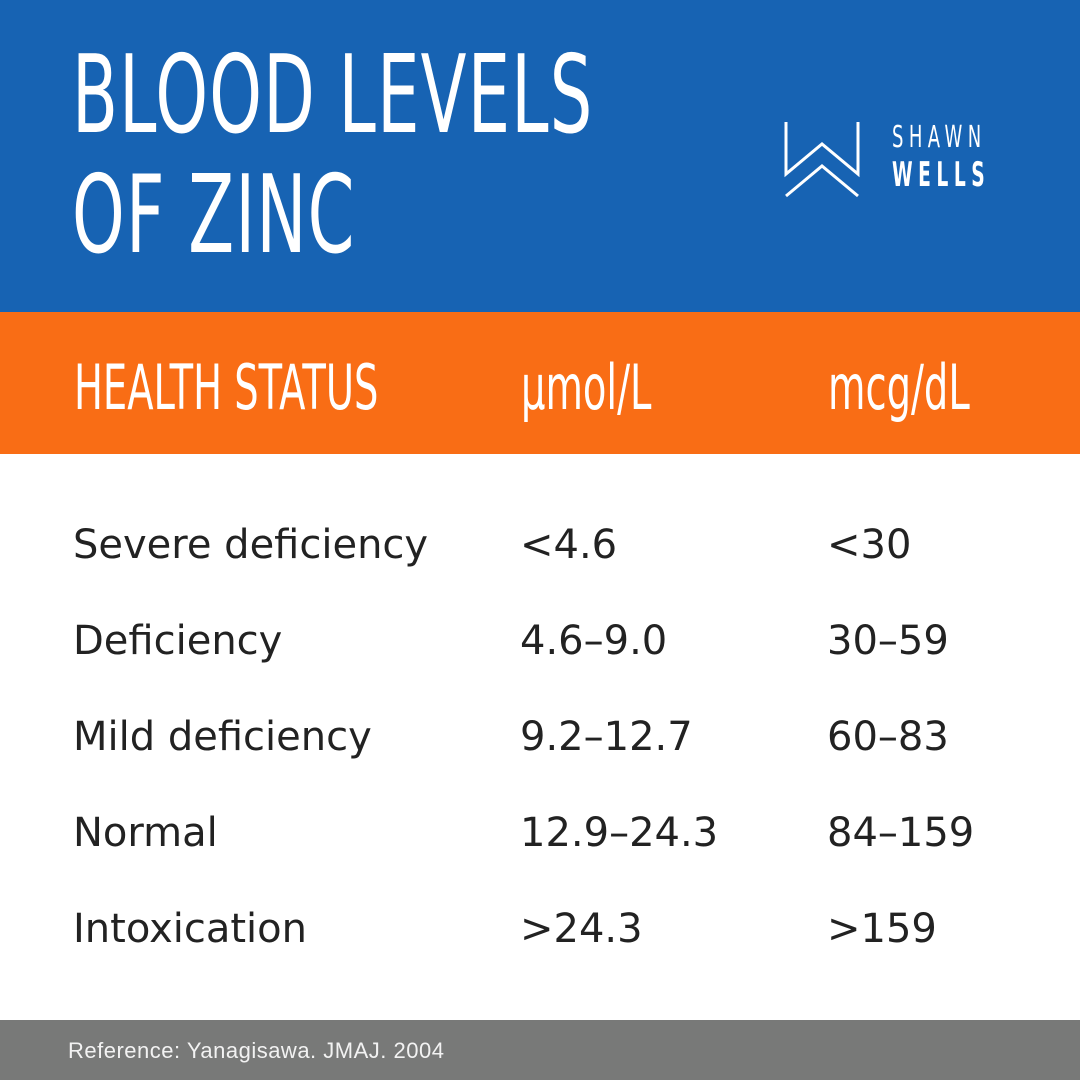  Describe the element at coordinates (251, 545) in the screenshot. I see `status-cell: Severe deficiency` at that location.